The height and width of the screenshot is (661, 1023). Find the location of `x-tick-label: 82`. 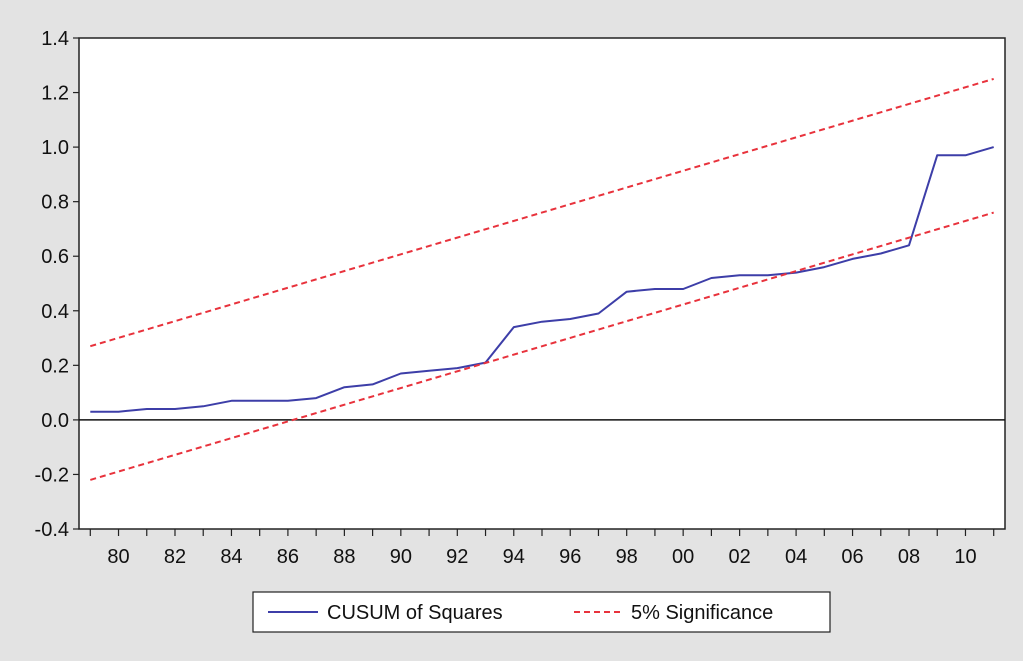

x-tick-label: 82 is located at coordinates (175, 557).